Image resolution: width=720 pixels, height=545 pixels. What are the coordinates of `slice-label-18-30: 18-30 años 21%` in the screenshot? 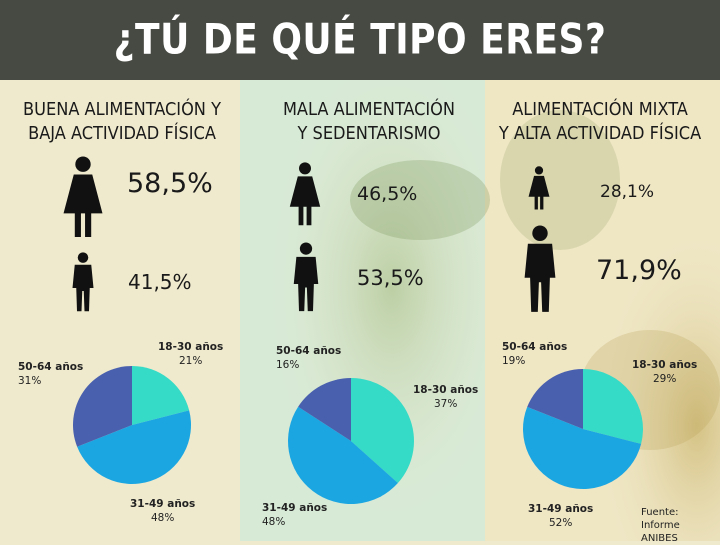 It's located at (190, 354).